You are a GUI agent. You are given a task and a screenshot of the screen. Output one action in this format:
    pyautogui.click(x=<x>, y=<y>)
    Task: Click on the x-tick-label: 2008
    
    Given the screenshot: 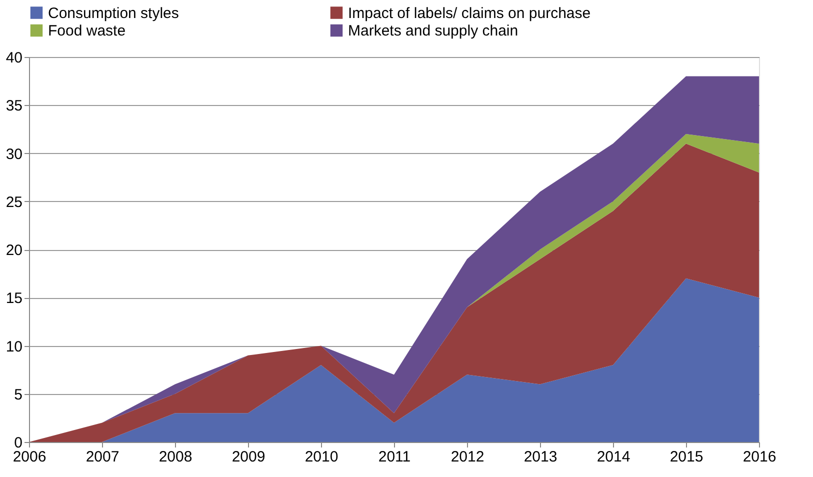 What is the action you would take?
    pyautogui.click(x=175, y=457)
    